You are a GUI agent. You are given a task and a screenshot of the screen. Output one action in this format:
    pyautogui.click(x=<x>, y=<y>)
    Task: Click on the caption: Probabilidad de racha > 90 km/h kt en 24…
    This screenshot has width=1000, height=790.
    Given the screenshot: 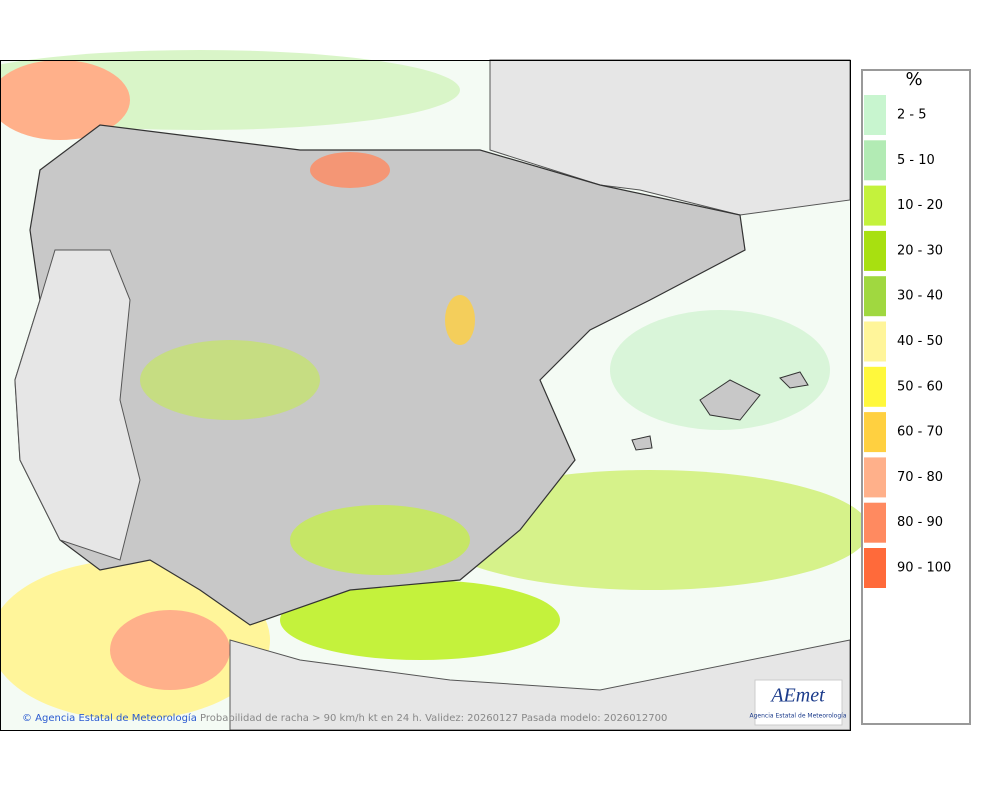 What is the action you would take?
    pyautogui.click(x=433, y=718)
    